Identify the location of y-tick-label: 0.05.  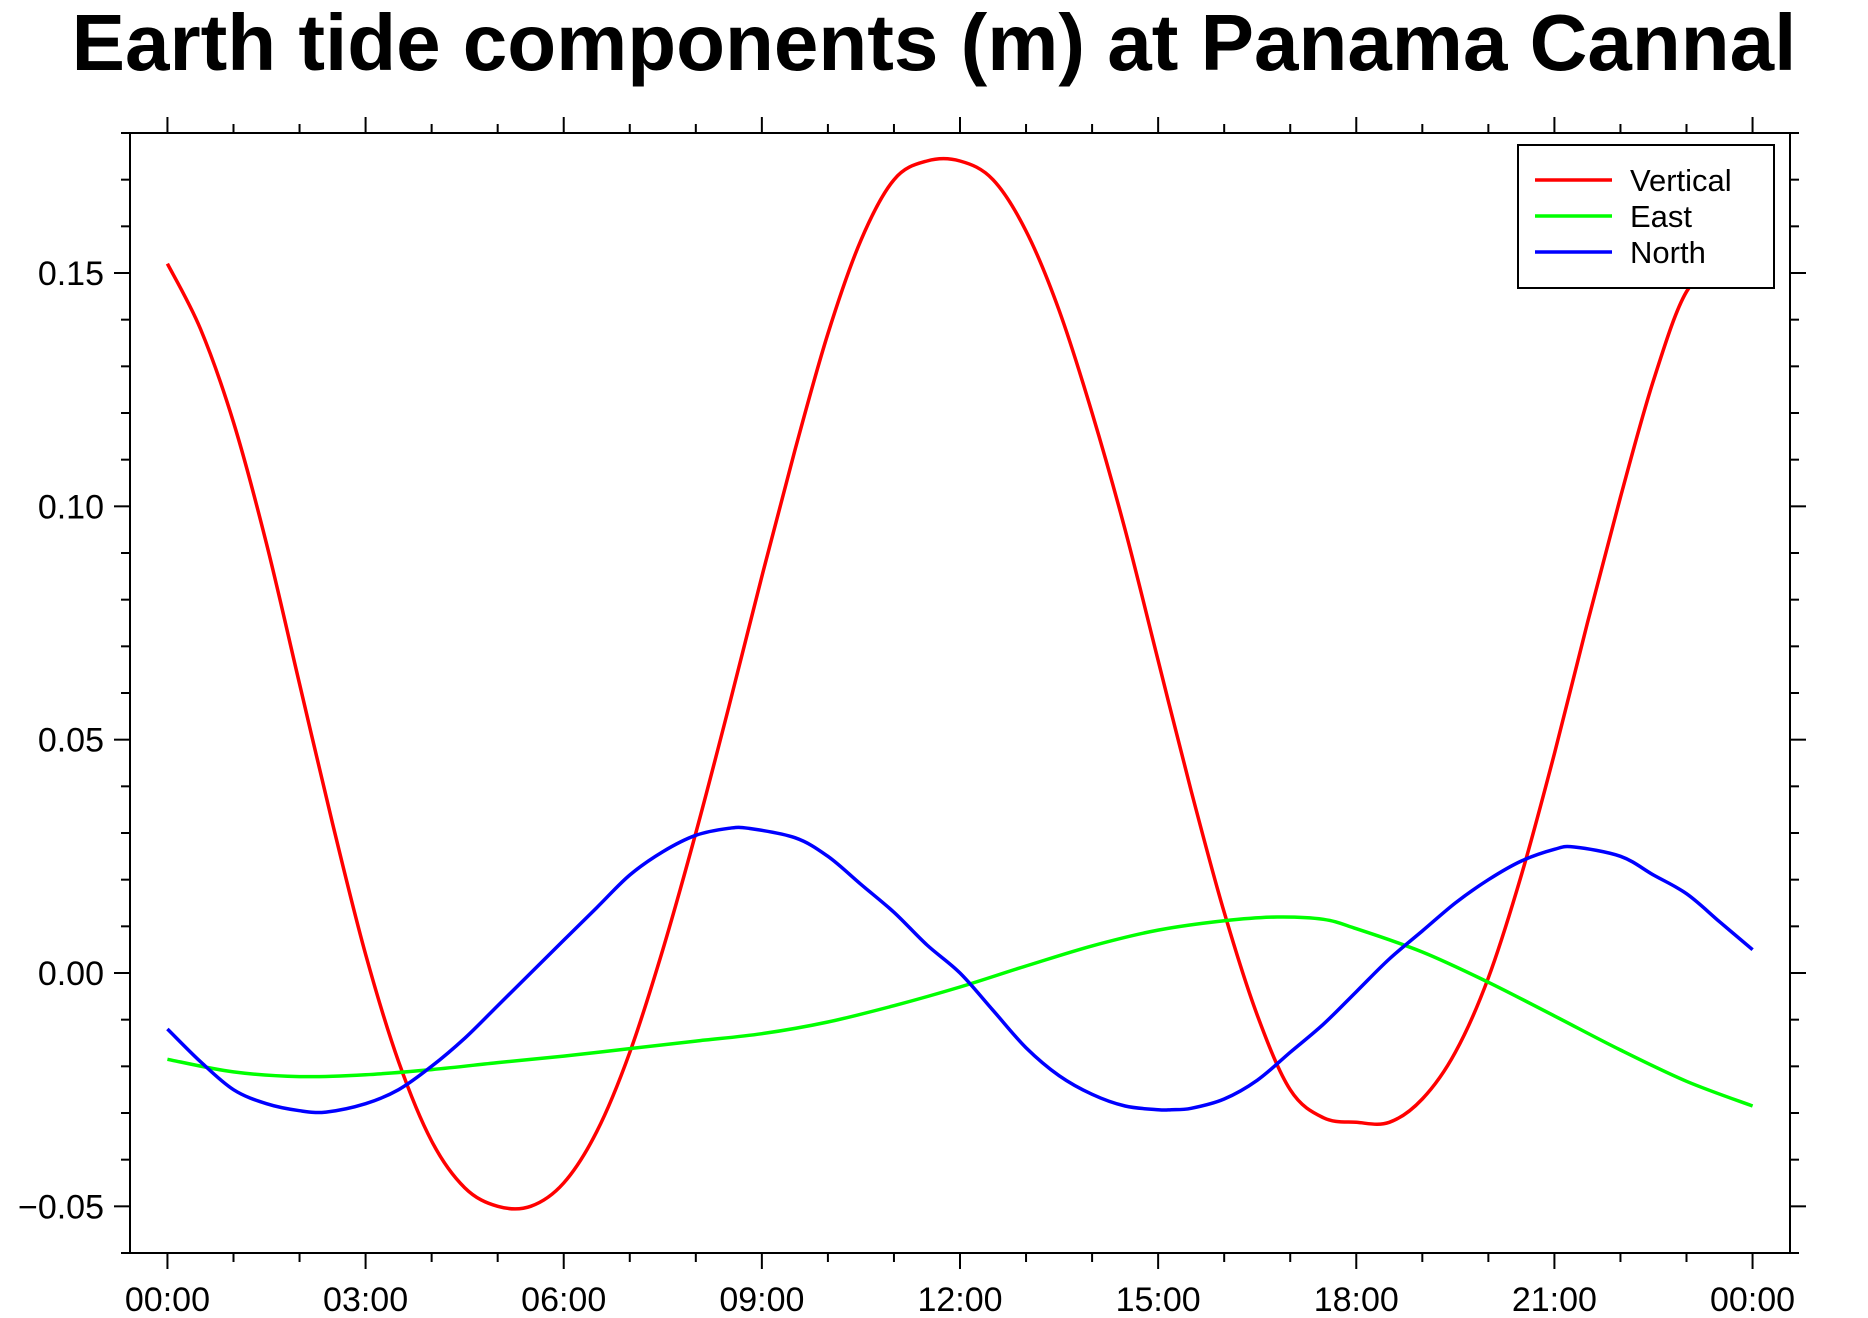
(71, 741).